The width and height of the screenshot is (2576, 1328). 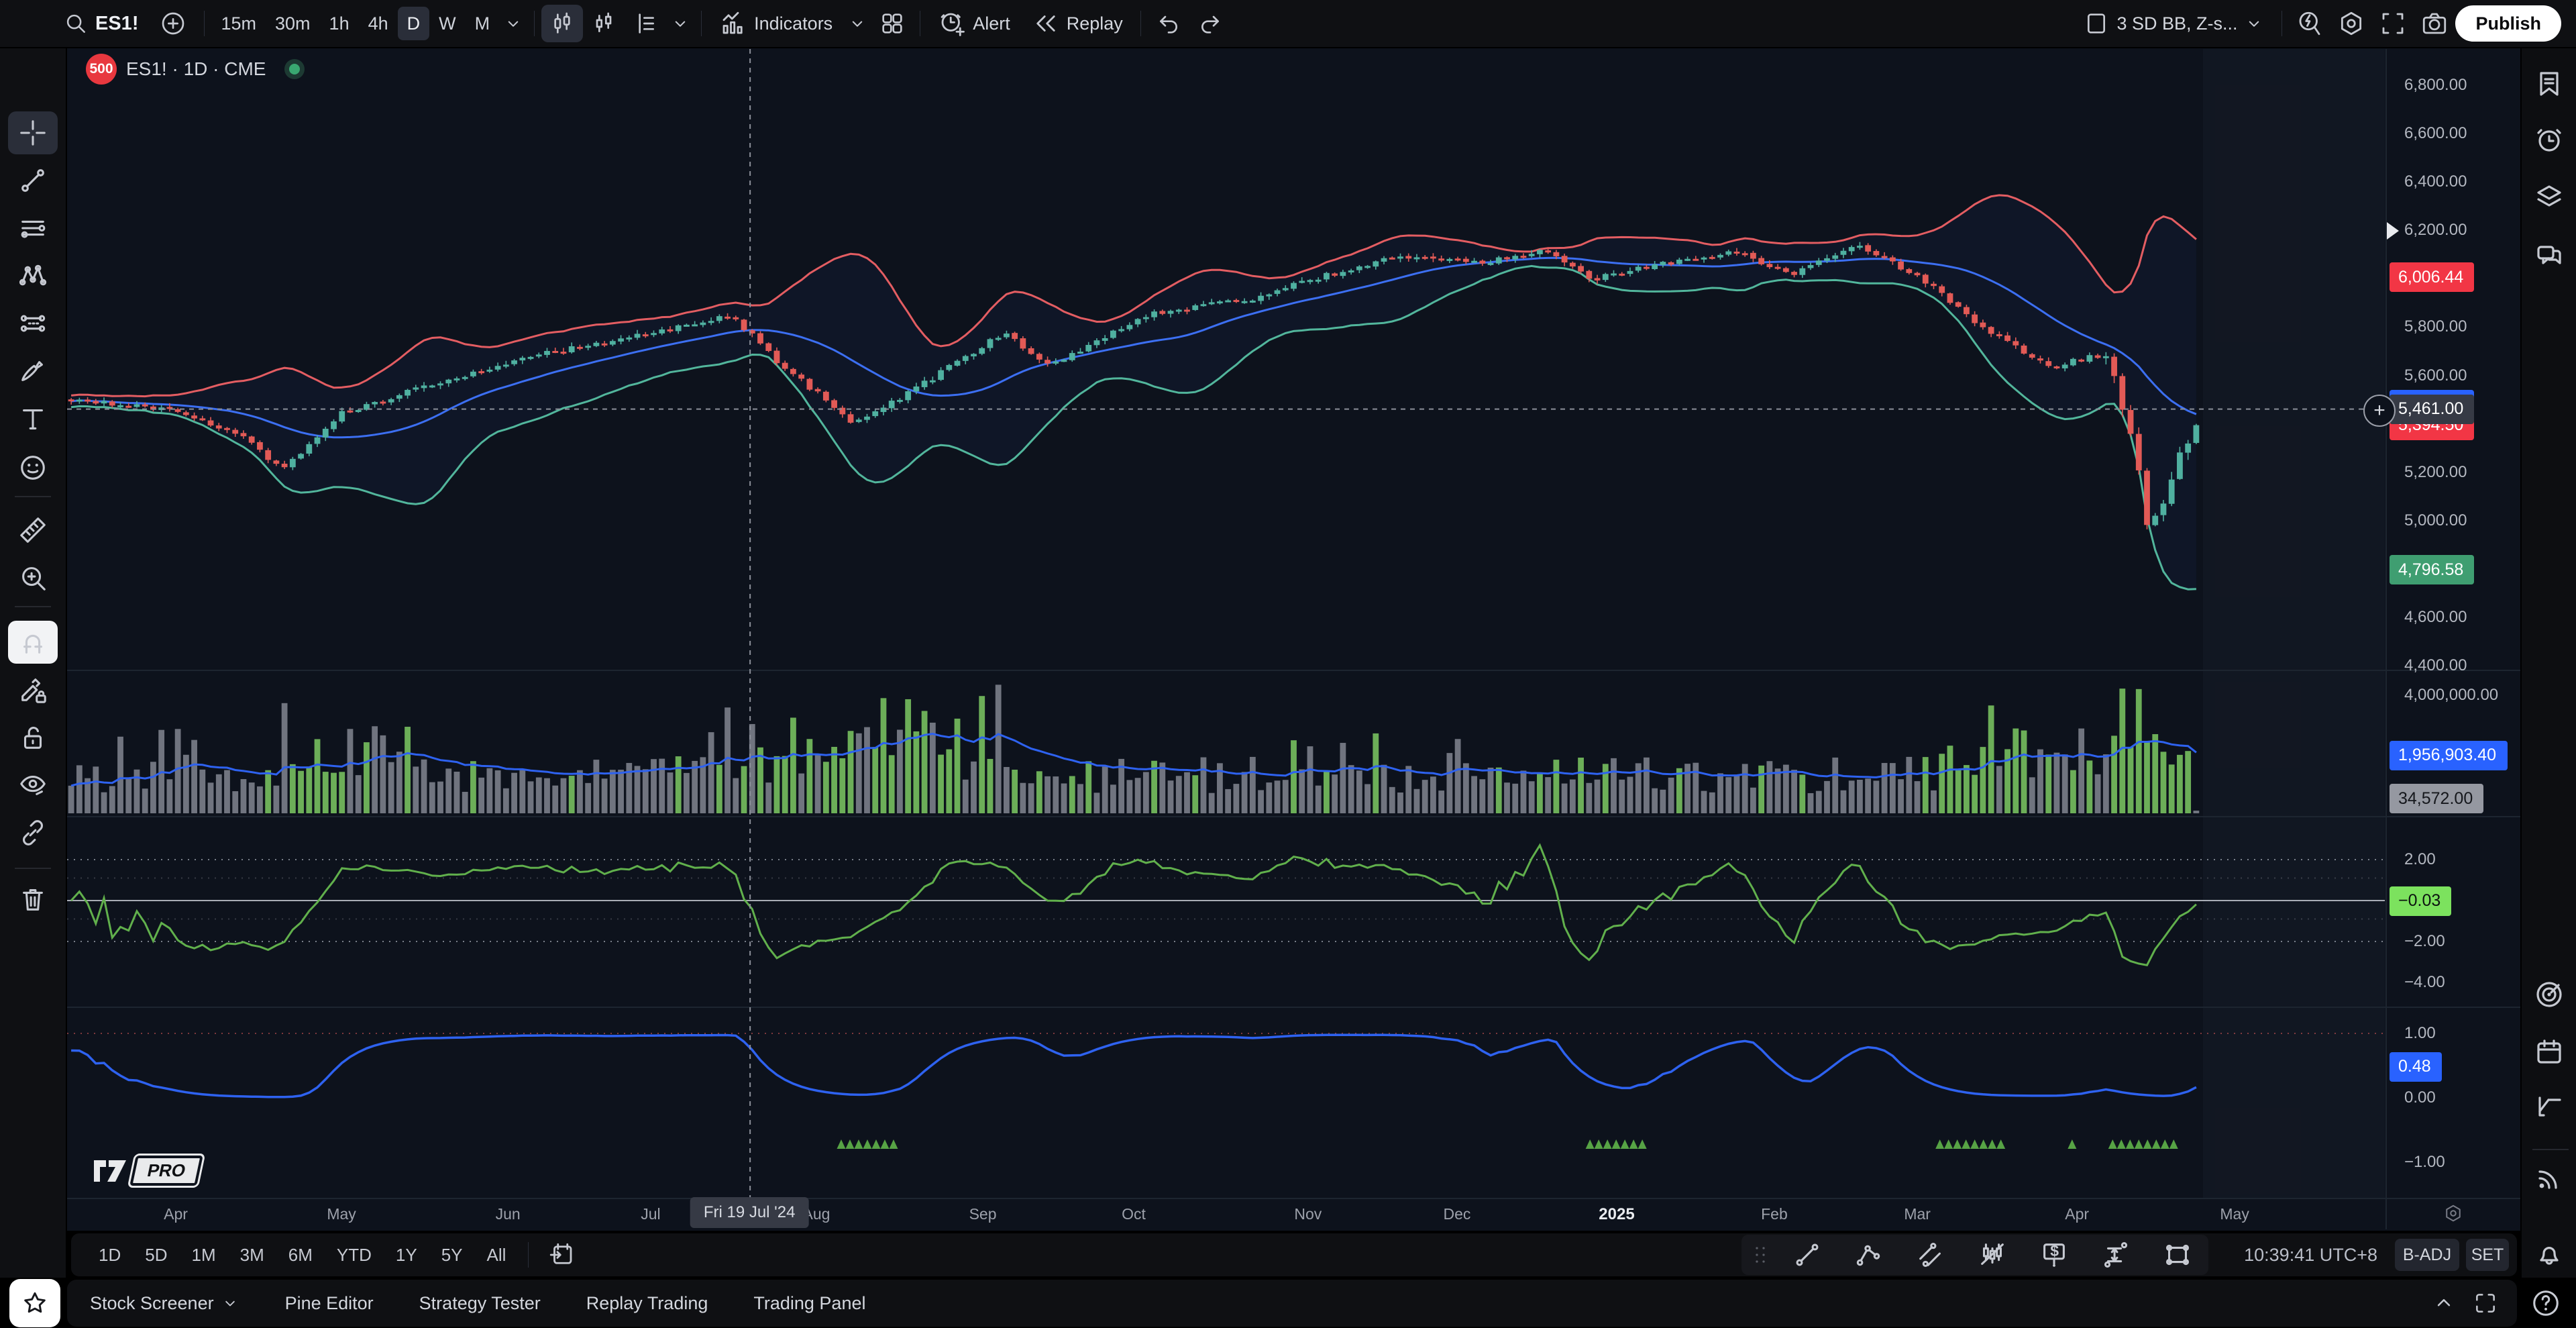 I want to click on horizontal-lines-tool-button, so click(x=33, y=228).